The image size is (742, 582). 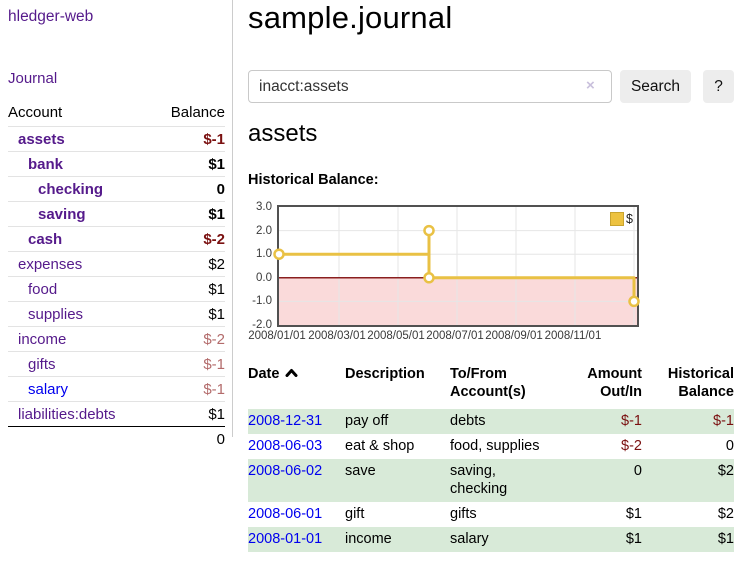 I want to click on account-row: bank $1, so click(x=116, y=163).